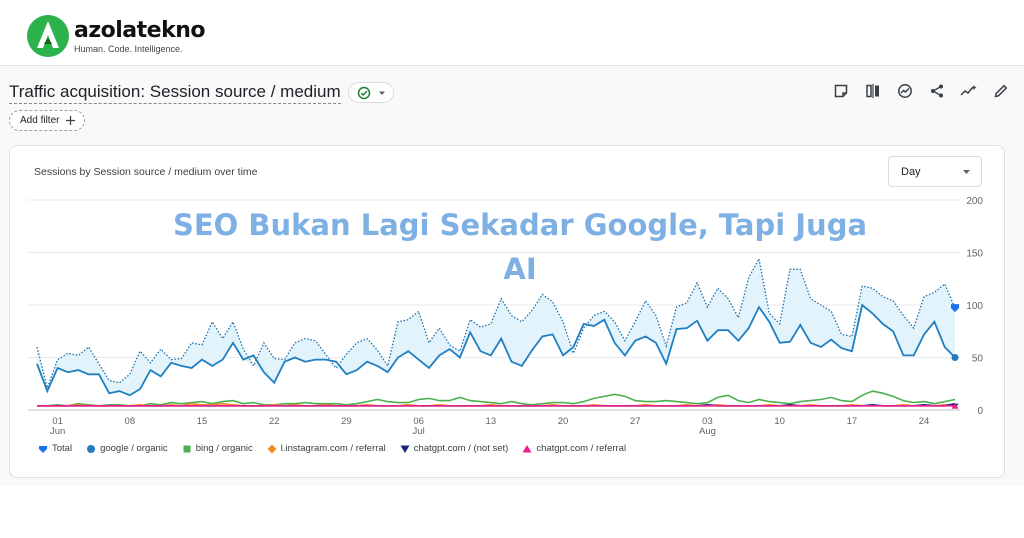 The image size is (1024, 538). I want to click on insights-icon, so click(905, 91).